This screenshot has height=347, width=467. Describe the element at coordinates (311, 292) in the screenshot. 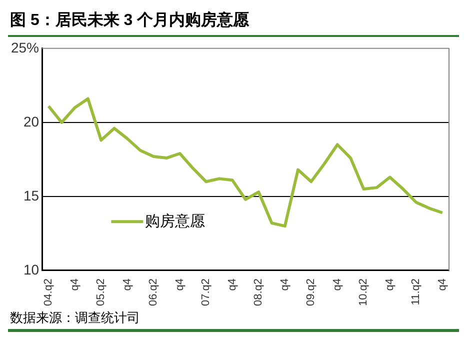

I see `x-tick-label: 09.q2` at that location.